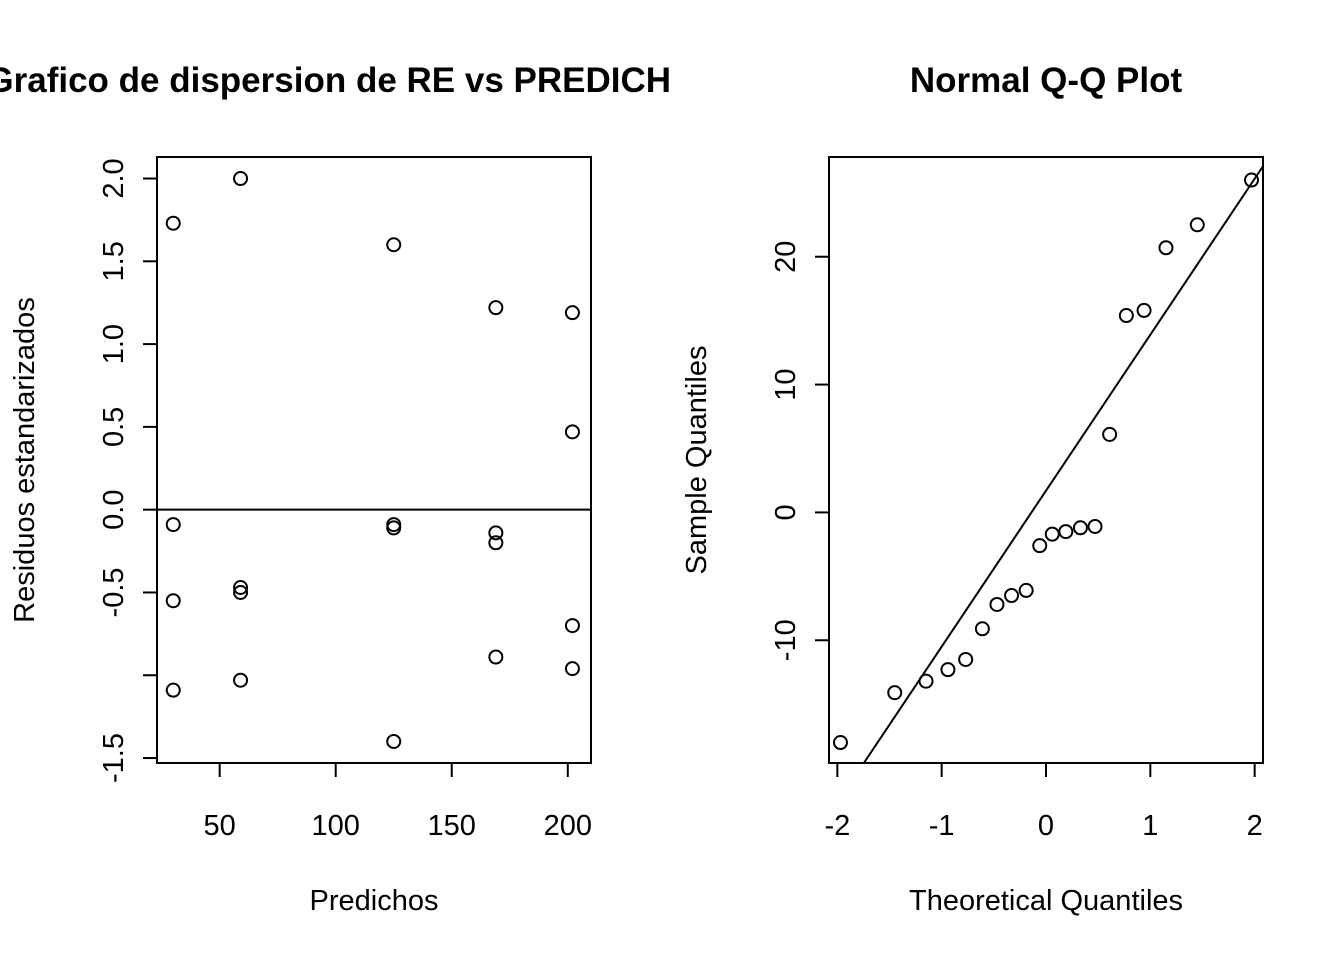 The width and height of the screenshot is (1344, 965). What do you see at coordinates (25, 460) in the screenshot?
I see `residual-y-axis-label: Residuos estandarizados` at bounding box center [25, 460].